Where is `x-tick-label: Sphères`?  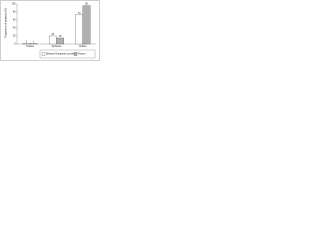
x-tick-label: Sphères is located at coordinates (57, 46).